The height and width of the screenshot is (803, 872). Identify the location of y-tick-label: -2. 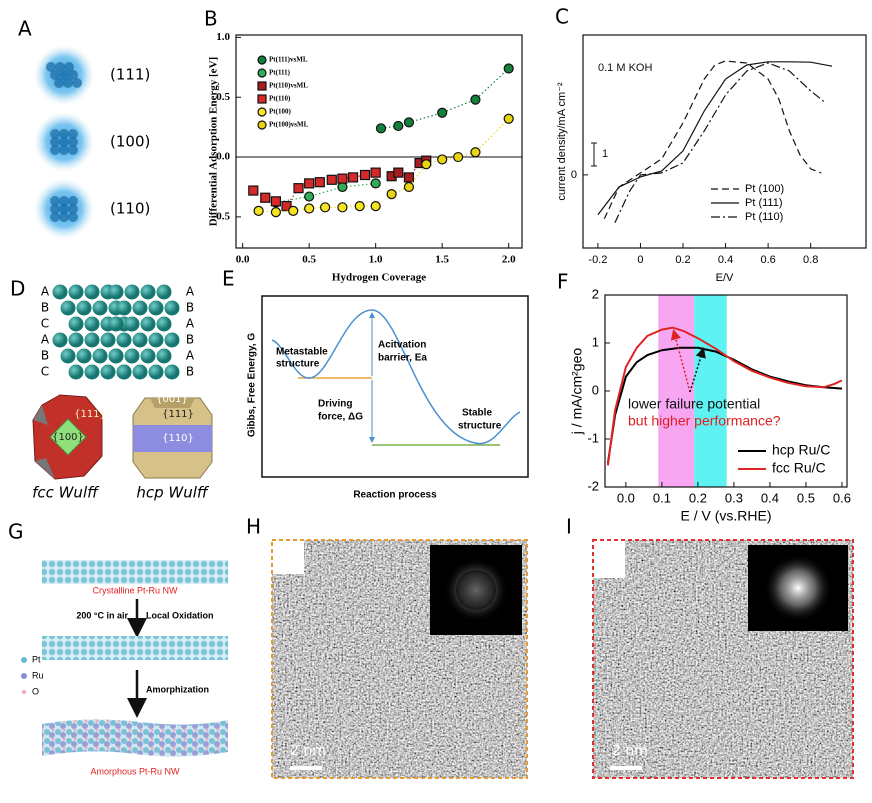
(593, 485).